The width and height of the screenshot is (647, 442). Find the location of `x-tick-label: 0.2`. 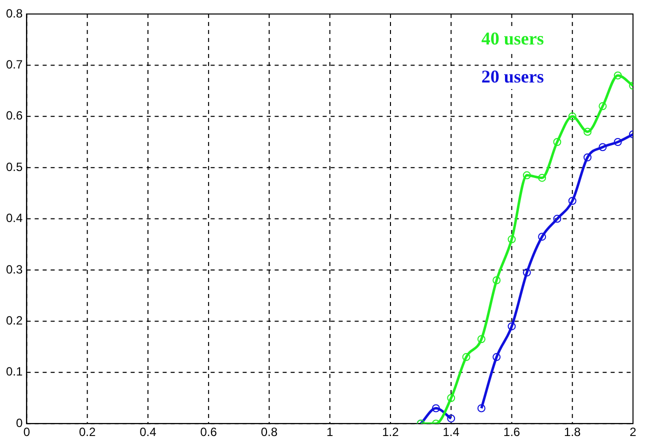

x-tick-label: 0.2 is located at coordinates (87, 432).